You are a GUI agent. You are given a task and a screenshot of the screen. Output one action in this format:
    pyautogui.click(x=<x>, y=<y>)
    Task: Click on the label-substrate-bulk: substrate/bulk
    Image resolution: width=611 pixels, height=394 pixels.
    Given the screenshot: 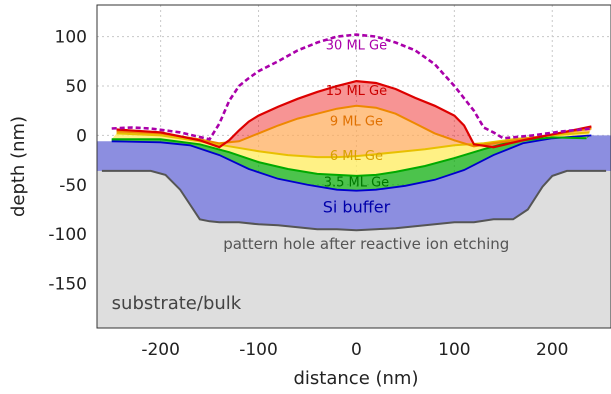 What is the action you would take?
    pyautogui.click(x=177, y=303)
    